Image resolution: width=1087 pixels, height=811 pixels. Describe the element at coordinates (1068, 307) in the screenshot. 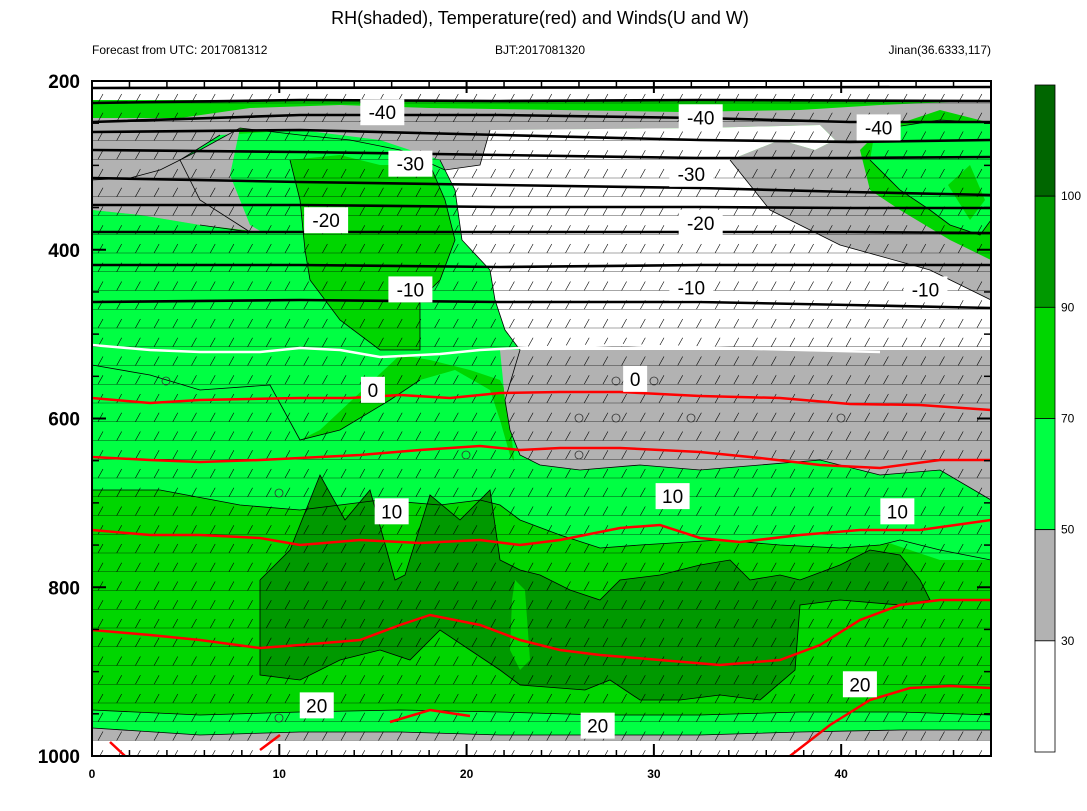

I see `colorbar-tick-label: 90` at that location.